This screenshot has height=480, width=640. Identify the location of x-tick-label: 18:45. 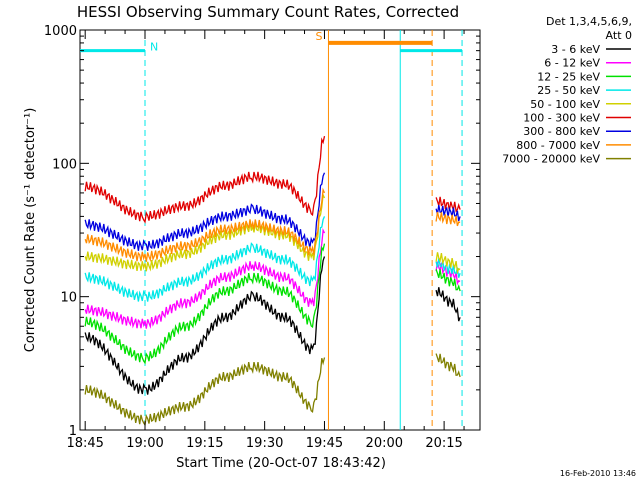
(84, 443).